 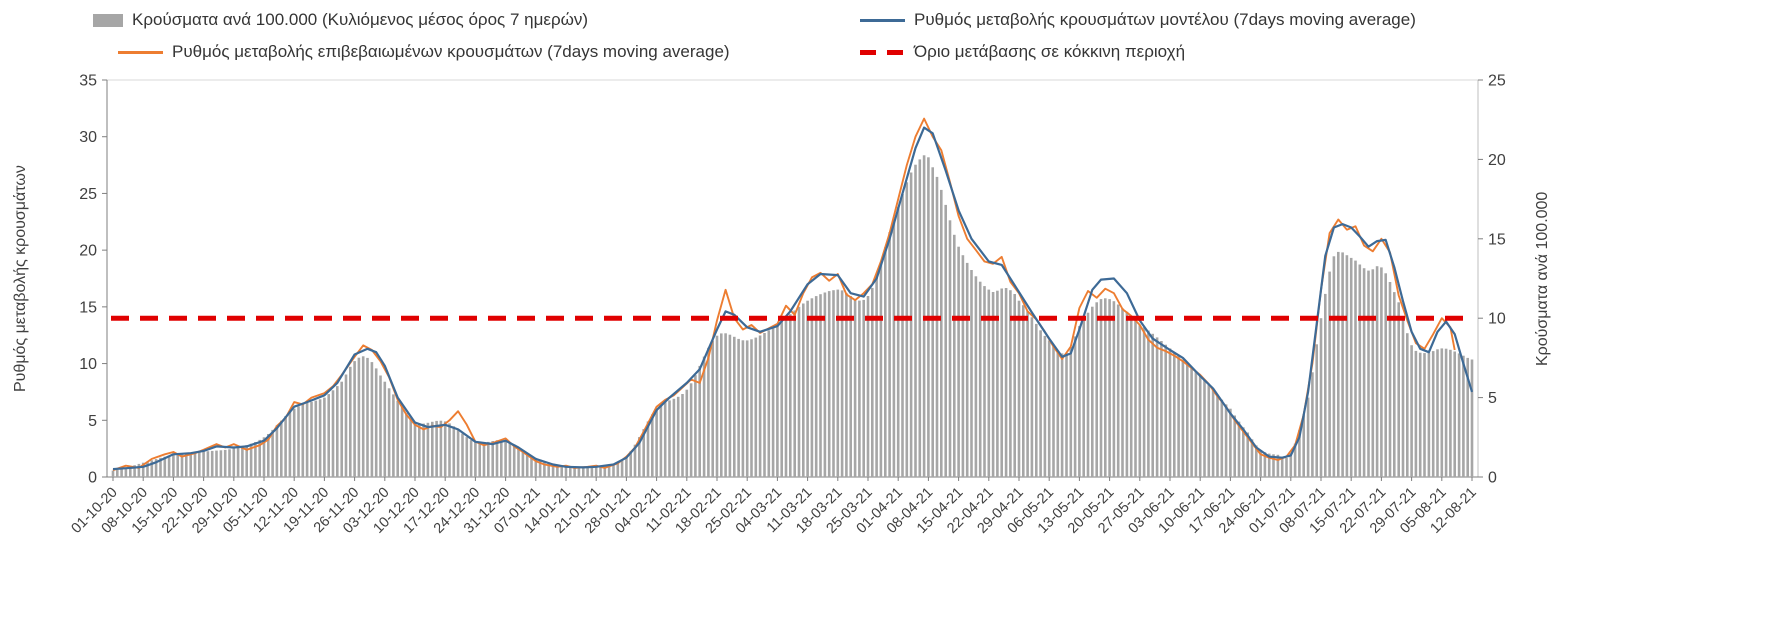 I want to click on y-axis-right-labels: 0 5 10 15 20 25, so click(x=1492, y=280).